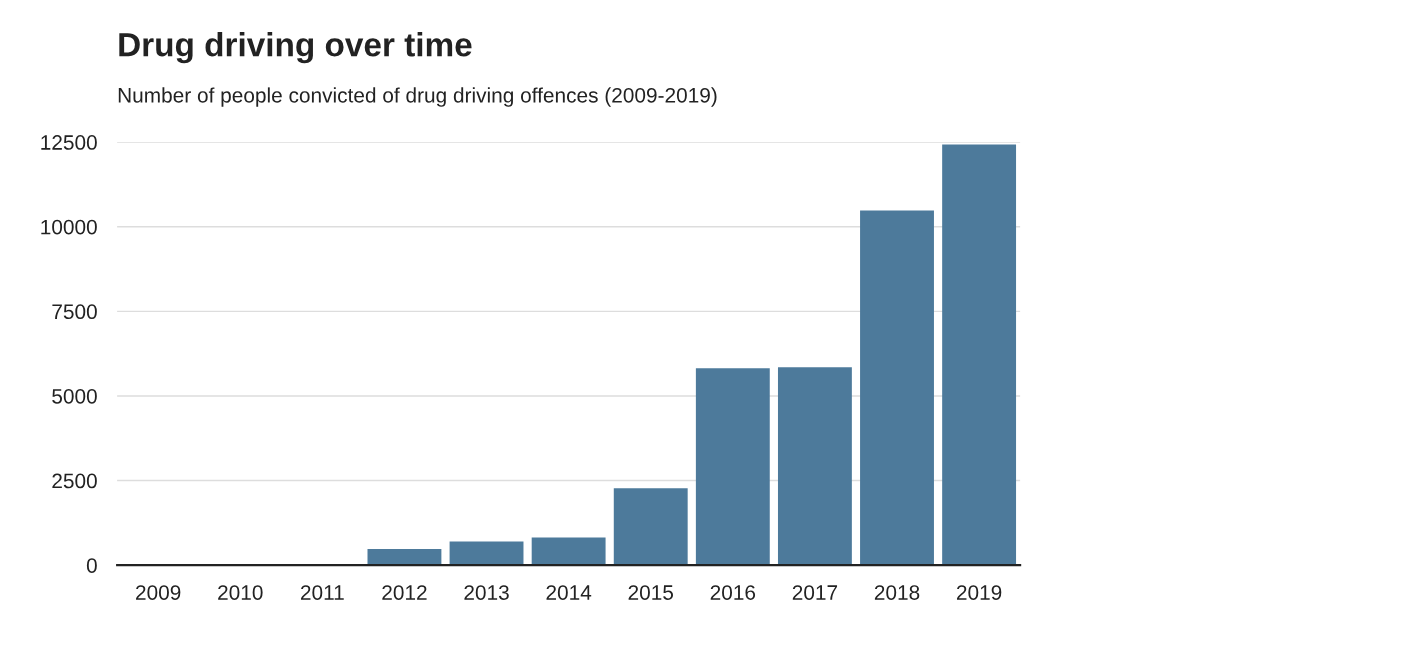 This screenshot has width=1411, height=661. Describe the element at coordinates (815, 592) in the screenshot. I see `x-tick-label: 2017` at that location.